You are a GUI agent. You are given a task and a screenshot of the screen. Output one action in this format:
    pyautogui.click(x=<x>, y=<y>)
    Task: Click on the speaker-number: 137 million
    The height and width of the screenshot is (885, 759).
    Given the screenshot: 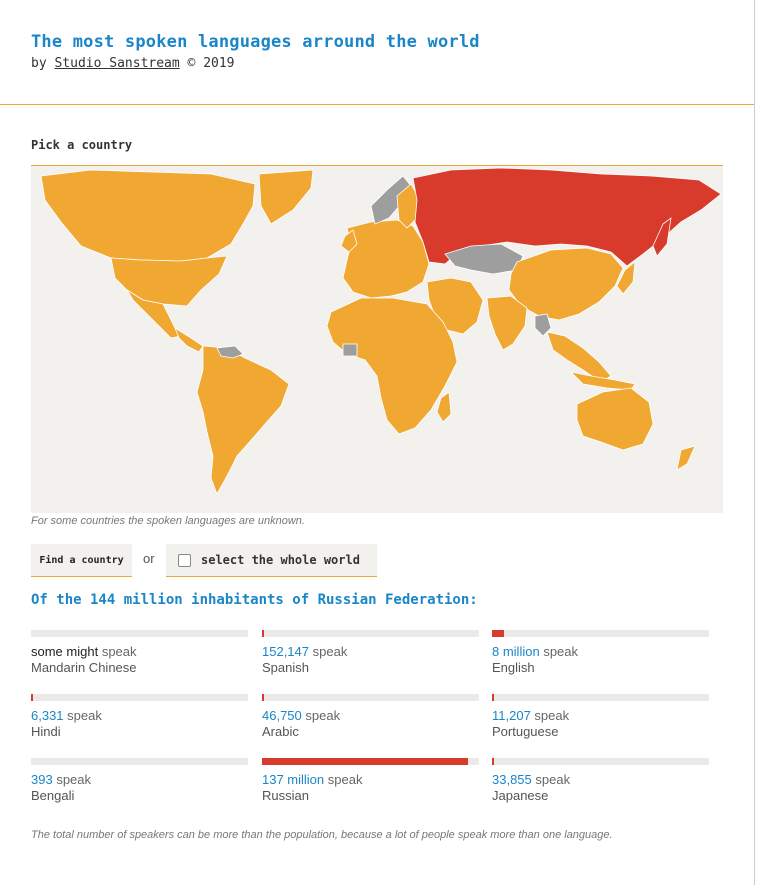 What is the action you would take?
    pyautogui.click(x=293, y=779)
    